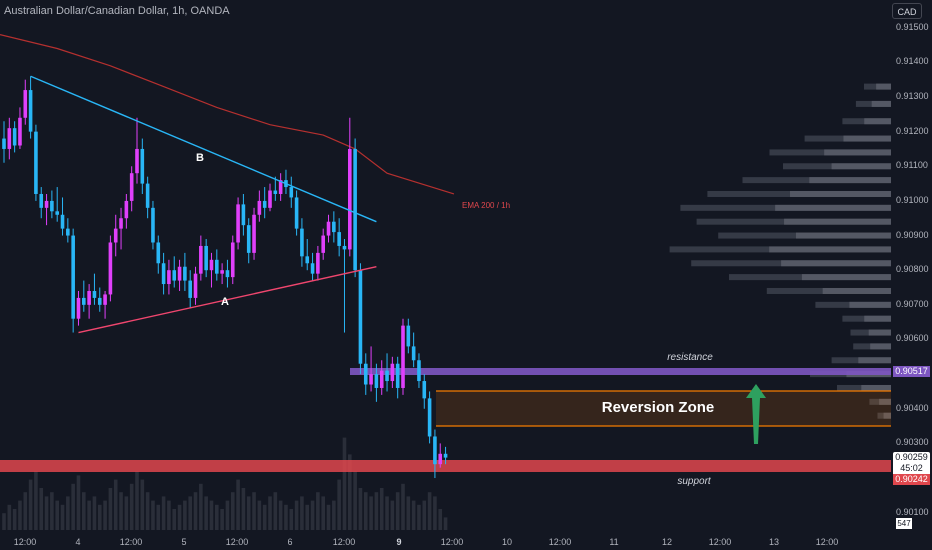 This screenshot has width=932, height=550. I want to click on resistance-band, so click(620, 371).